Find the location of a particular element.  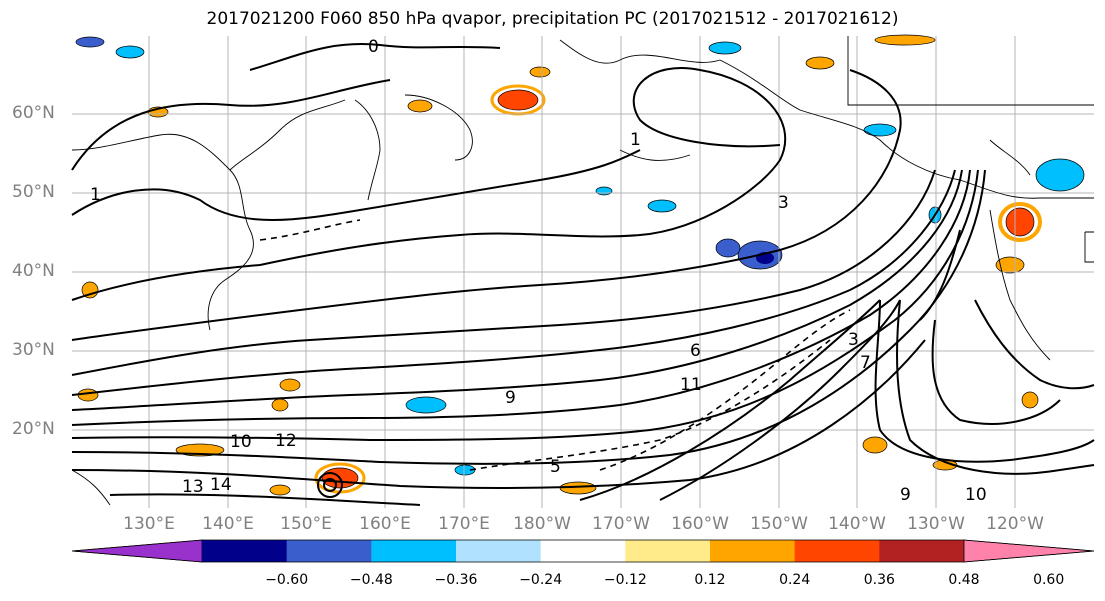

lon-label-120w: 120°W is located at coordinates (1015, 524).